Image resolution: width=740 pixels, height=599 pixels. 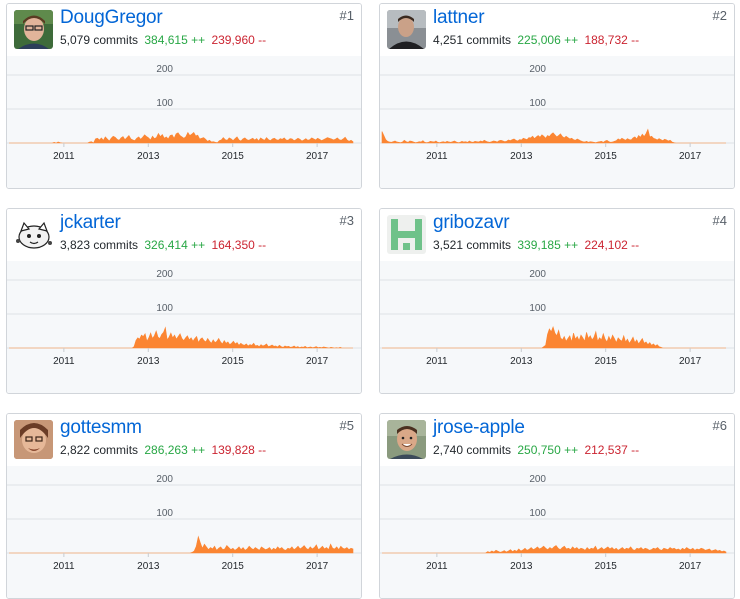 I want to click on additions-count: 326,414 ++, so click(x=175, y=245).